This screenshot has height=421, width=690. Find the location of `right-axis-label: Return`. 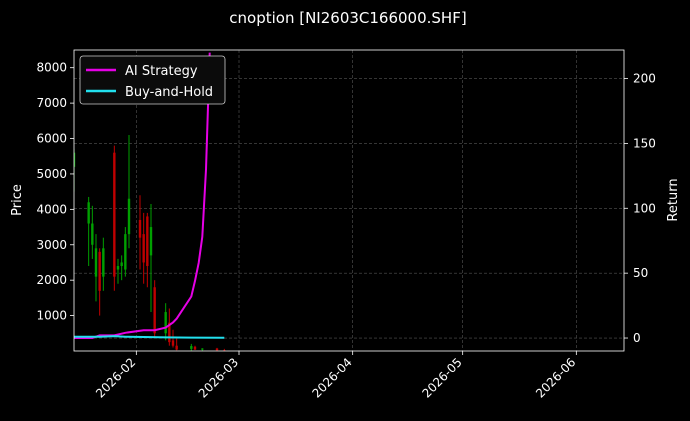

right-axis-label: Return is located at coordinates (673, 199).